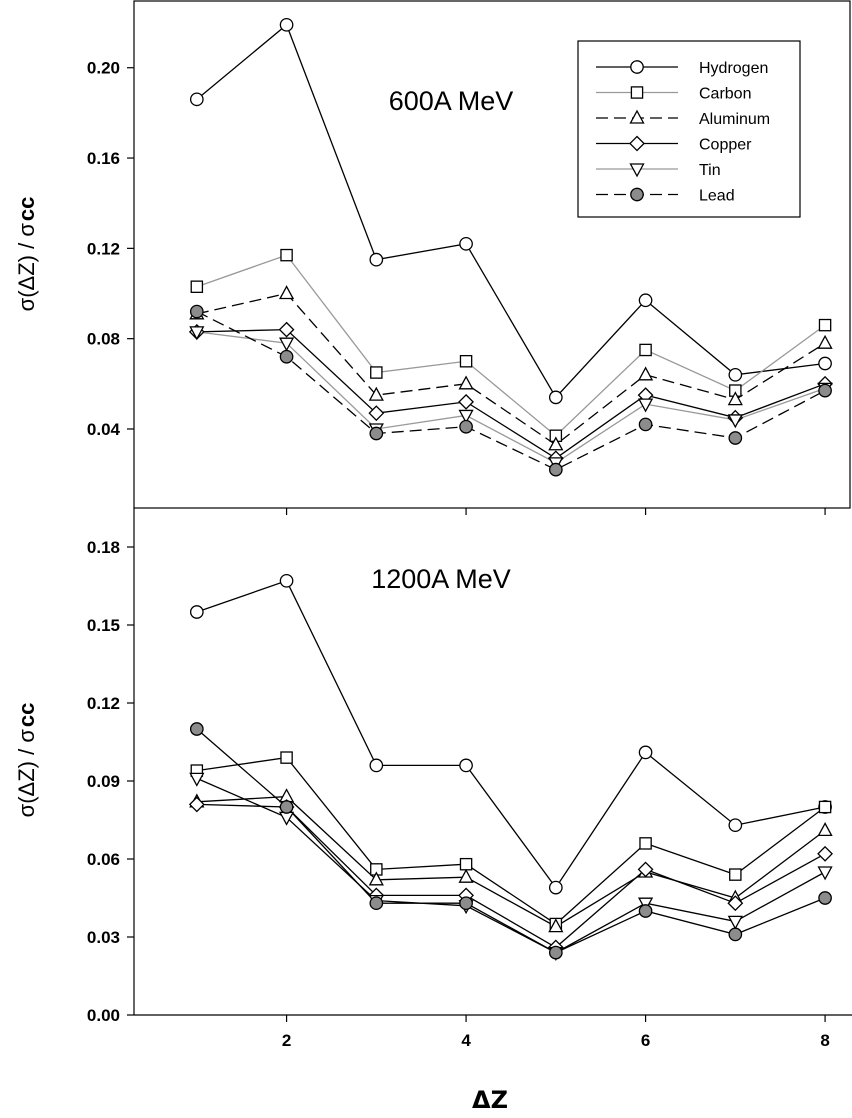 This screenshot has height=1118, width=852. I want to click on series-line-lead, so click(511, 390).